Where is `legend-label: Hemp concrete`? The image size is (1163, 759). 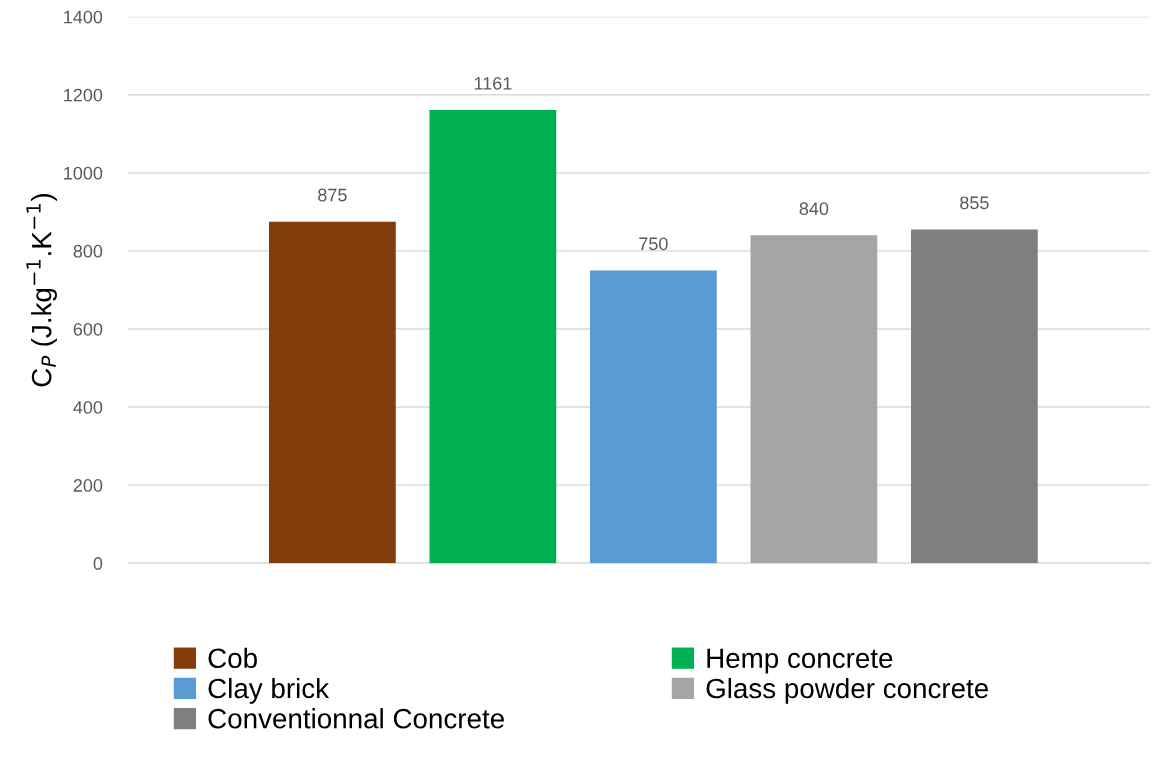
legend-label: Hemp concrete is located at coordinates (800, 661).